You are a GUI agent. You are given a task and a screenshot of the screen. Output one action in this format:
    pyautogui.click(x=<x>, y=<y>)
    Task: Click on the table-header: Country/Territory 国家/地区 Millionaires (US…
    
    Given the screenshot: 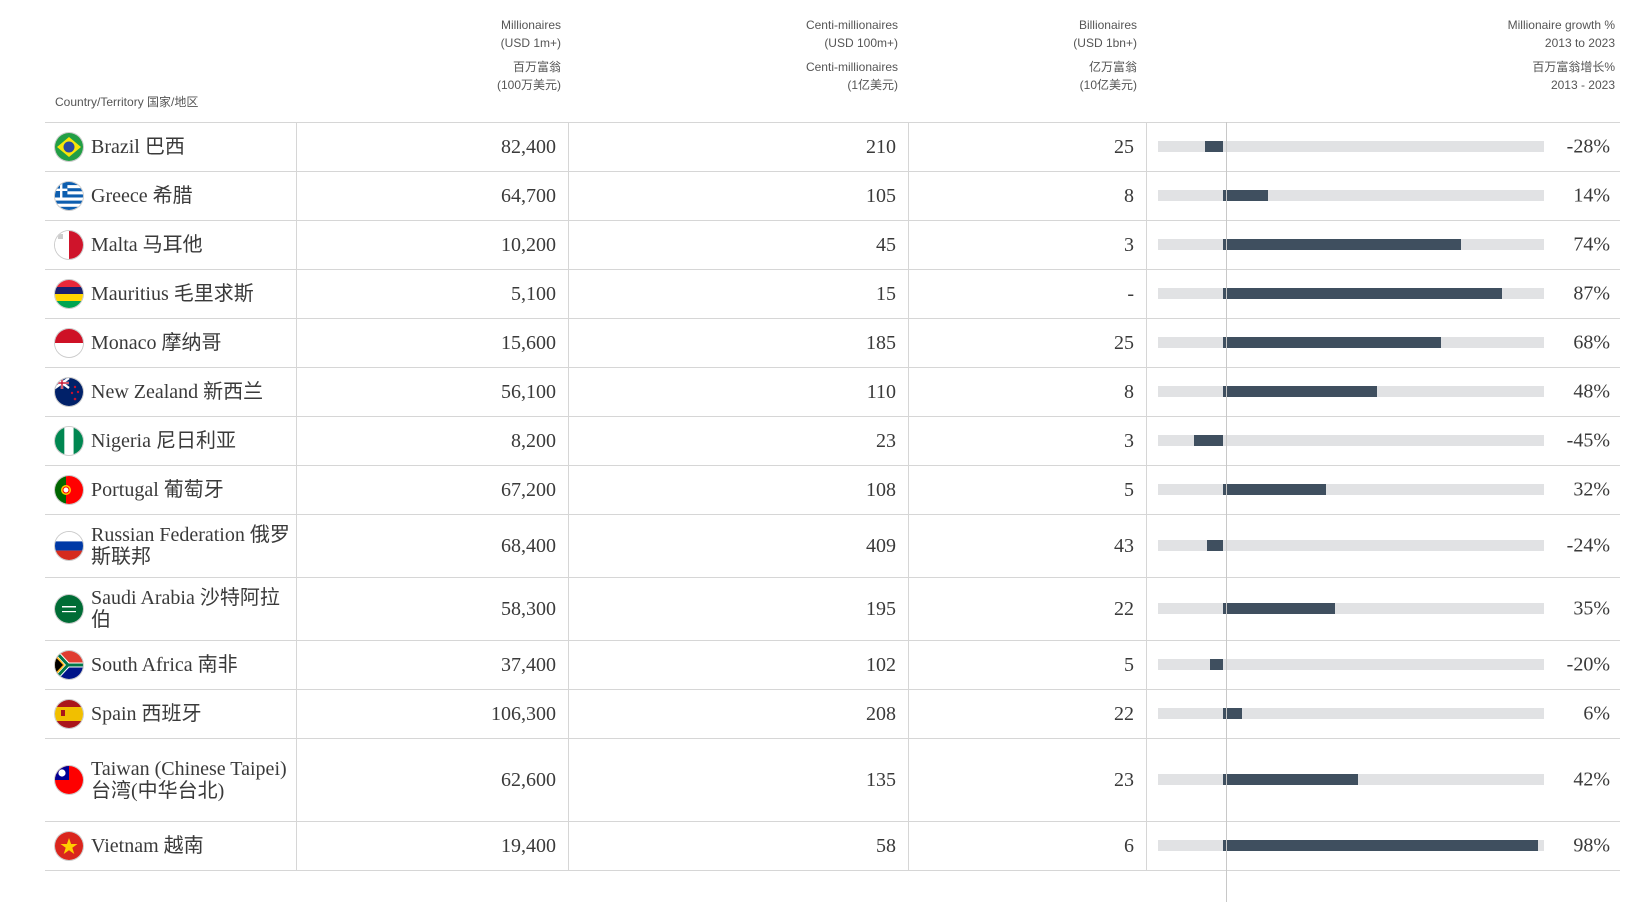 What is the action you would take?
    pyautogui.click(x=825, y=61)
    